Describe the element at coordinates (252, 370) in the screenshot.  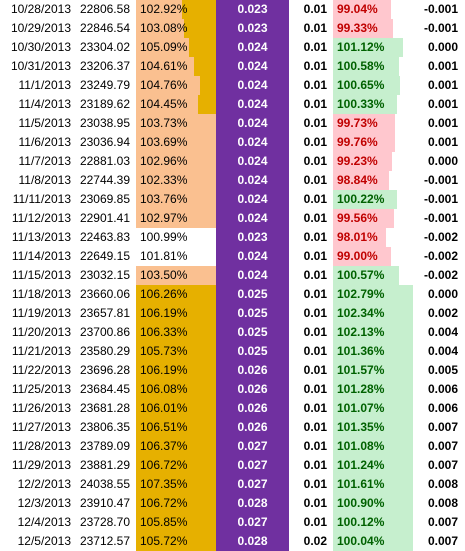
I see `rate-cell: 0.026` at that location.